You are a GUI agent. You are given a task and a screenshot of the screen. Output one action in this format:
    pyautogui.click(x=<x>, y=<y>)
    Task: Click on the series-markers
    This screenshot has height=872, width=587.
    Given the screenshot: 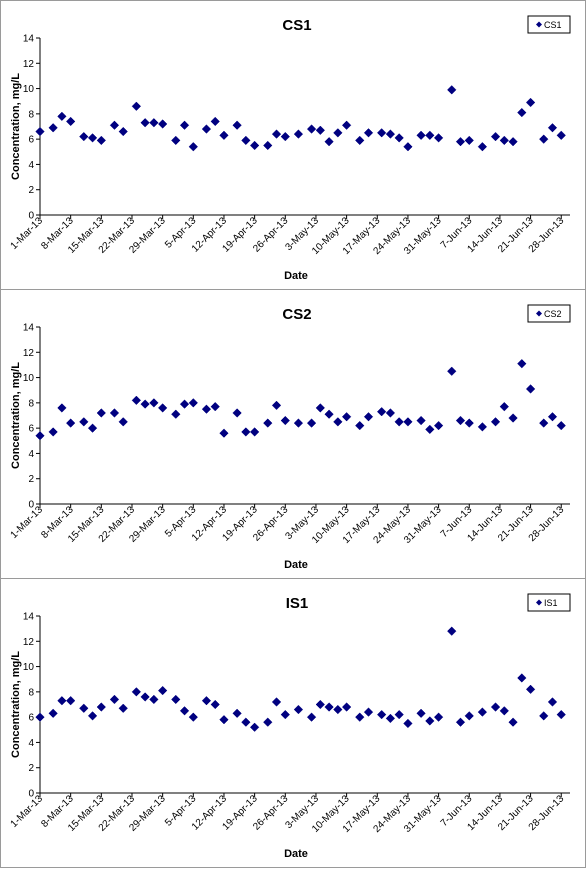 What is the action you would take?
    pyautogui.click(x=300, y=118)
    